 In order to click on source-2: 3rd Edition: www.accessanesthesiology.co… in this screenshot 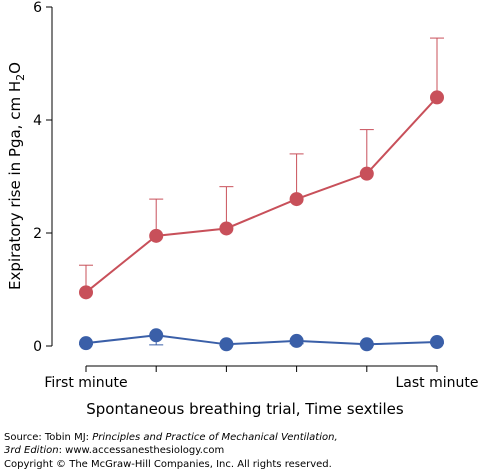, I will do `click(114, 450)`.